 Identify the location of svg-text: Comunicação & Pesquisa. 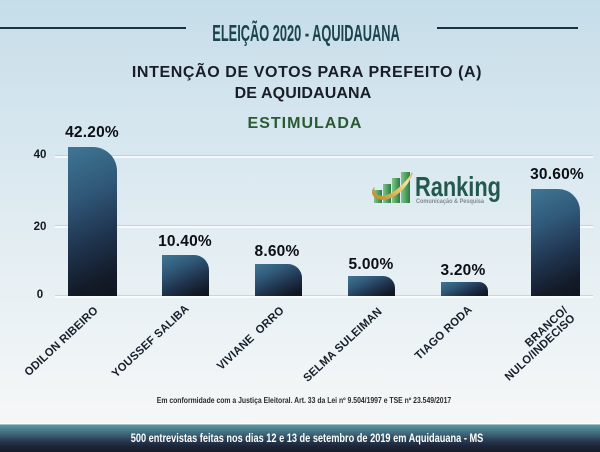
(450, 201).